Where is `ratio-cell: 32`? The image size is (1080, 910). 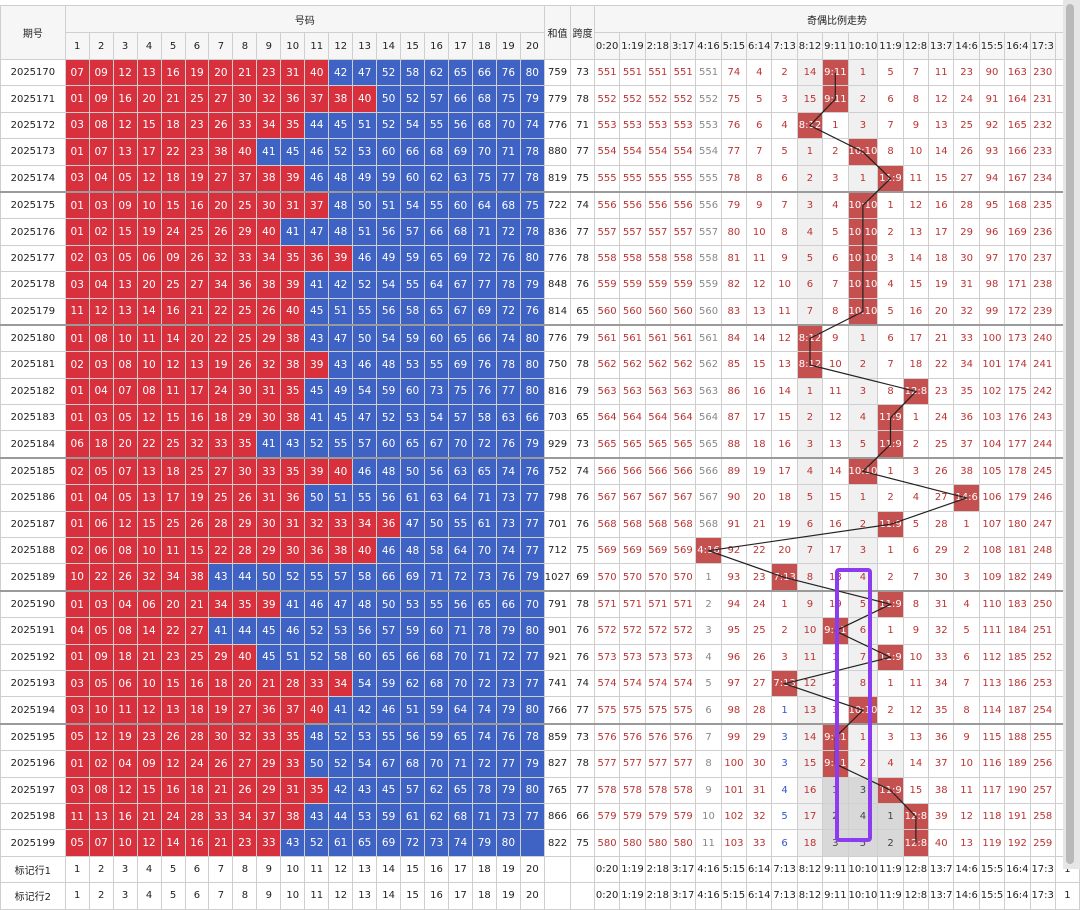 ratio-cell: 32 is located at coordinates (759, 816).